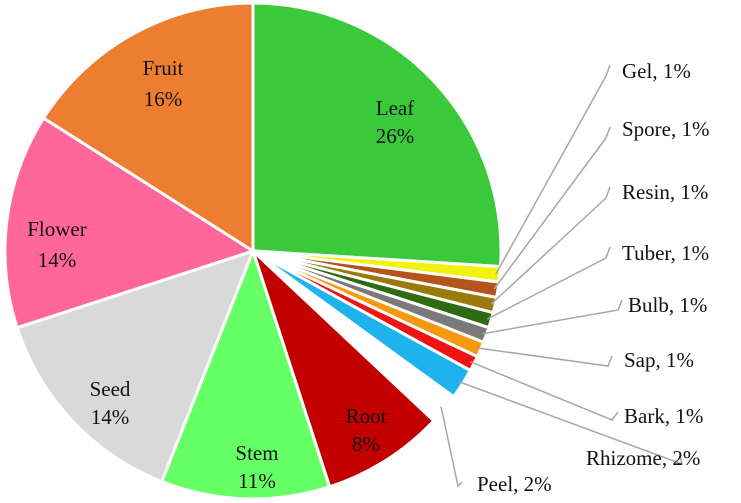 The height and width of the screenshot is (503, 741). Describe the element at coordinates (57, 229) in the screenshot. I see `slice-label-flower: Flower` at that location.